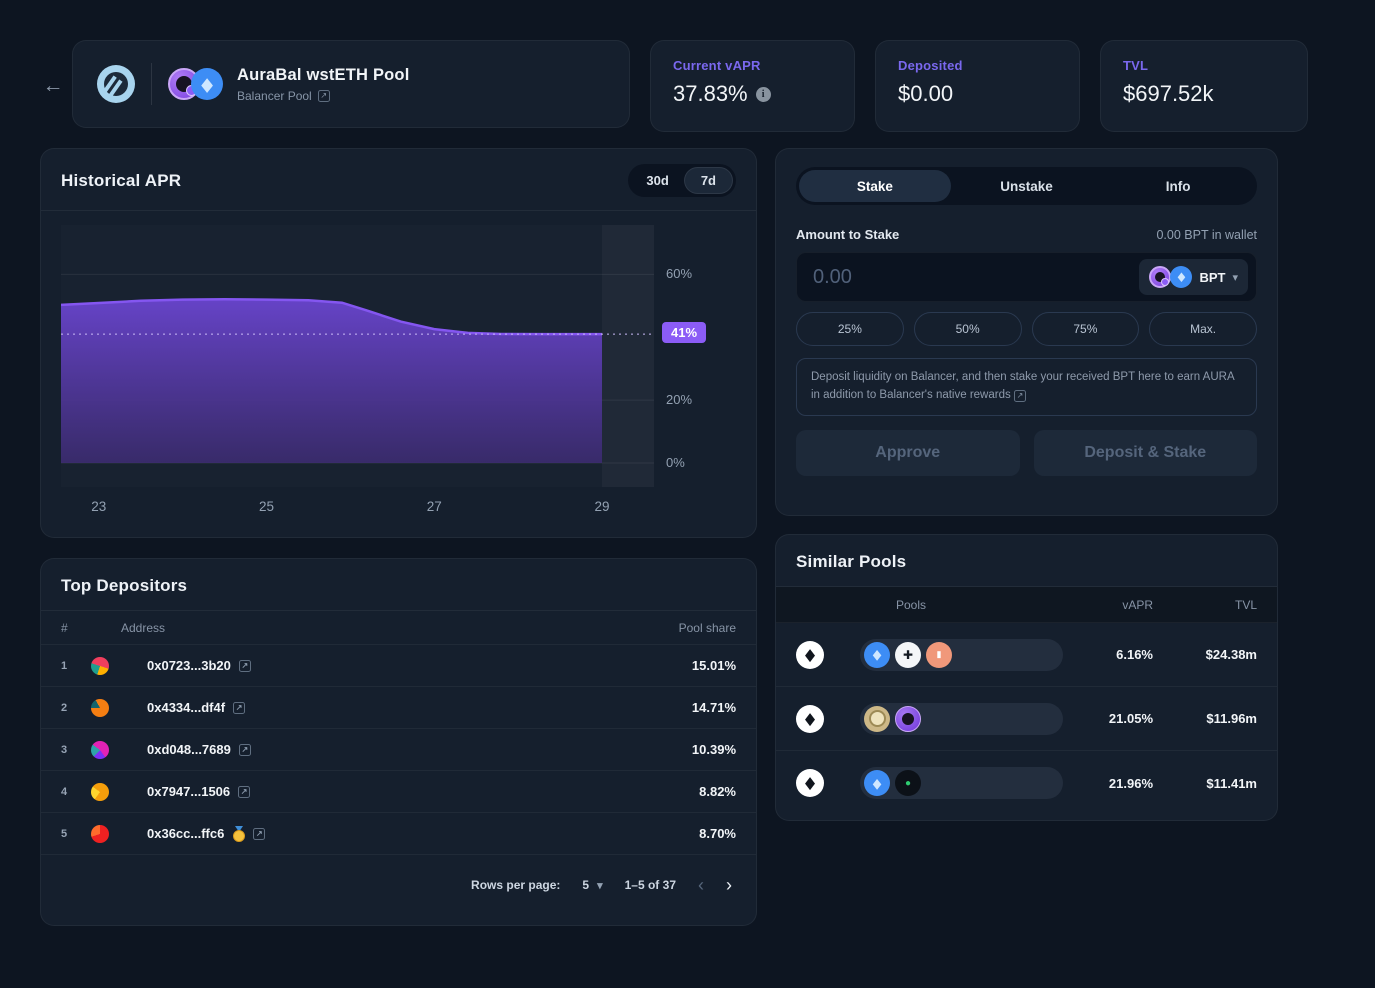 The width and height of the screenshot is (1375, 988). Describe the element at coordinates (848, 234) in the screenshot. I see `amount-label: Amount to Stake` at that location.